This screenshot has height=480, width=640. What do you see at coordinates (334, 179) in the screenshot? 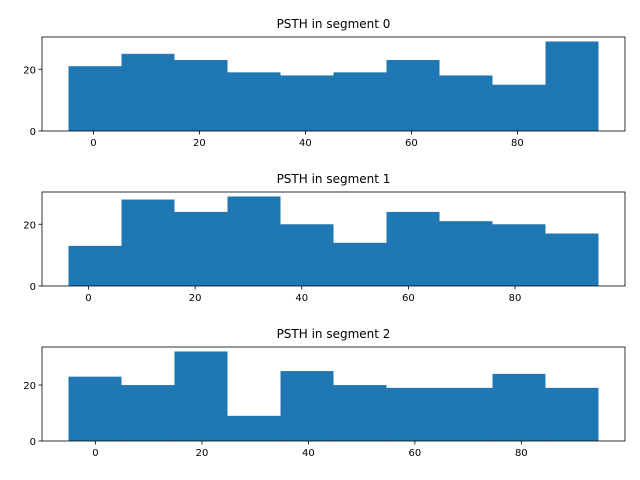
I see `chart-title: PSTH in segment 1` at bounding box center [334, 179].